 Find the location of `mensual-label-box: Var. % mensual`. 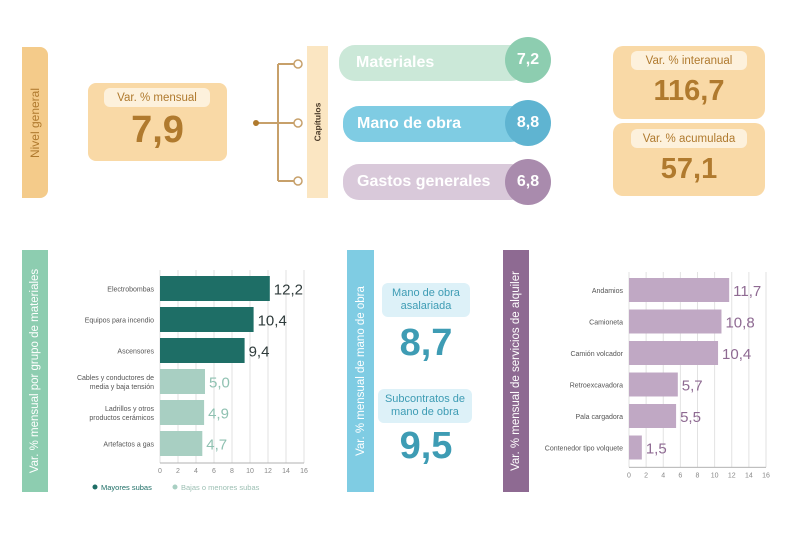

mensual-label-box: Var. % mensual is located at coordinates (157, 97).